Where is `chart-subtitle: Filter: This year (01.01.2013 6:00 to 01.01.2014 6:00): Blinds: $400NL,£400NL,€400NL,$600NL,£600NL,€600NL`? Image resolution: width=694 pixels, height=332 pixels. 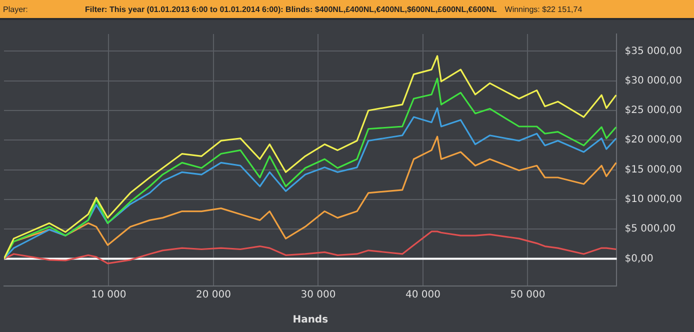
chart-subtitle: Filter: This year (01.01.2013 6:00 to 01.01.2014 6:00): Blinds: $400NL,£400NL,€400NL,$600NL,£600NL,€600NL is located at coordinates (291, 9).